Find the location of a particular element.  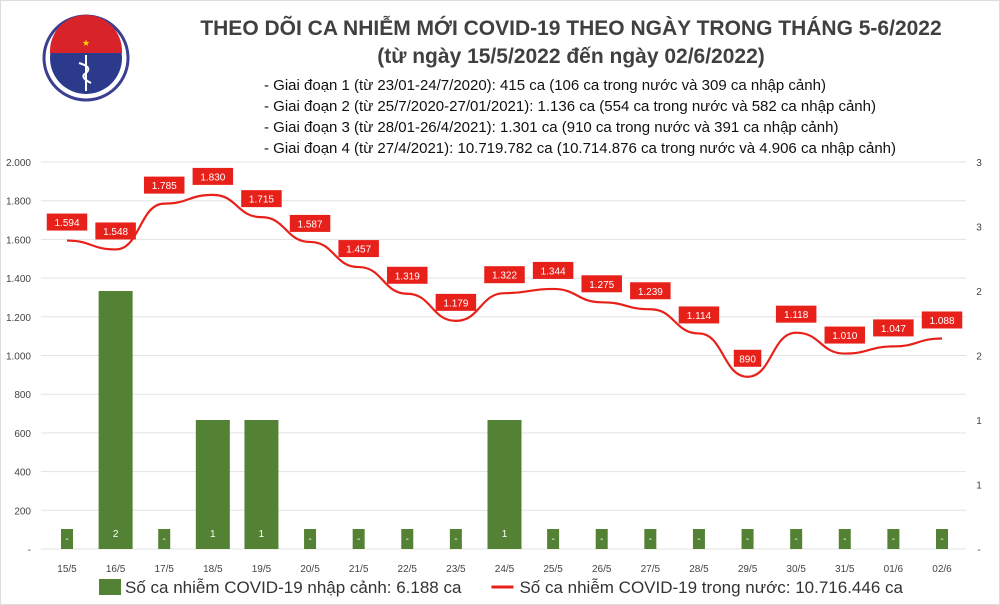

x-axis-tick: 28/5 is located at coordinates (699, 569).